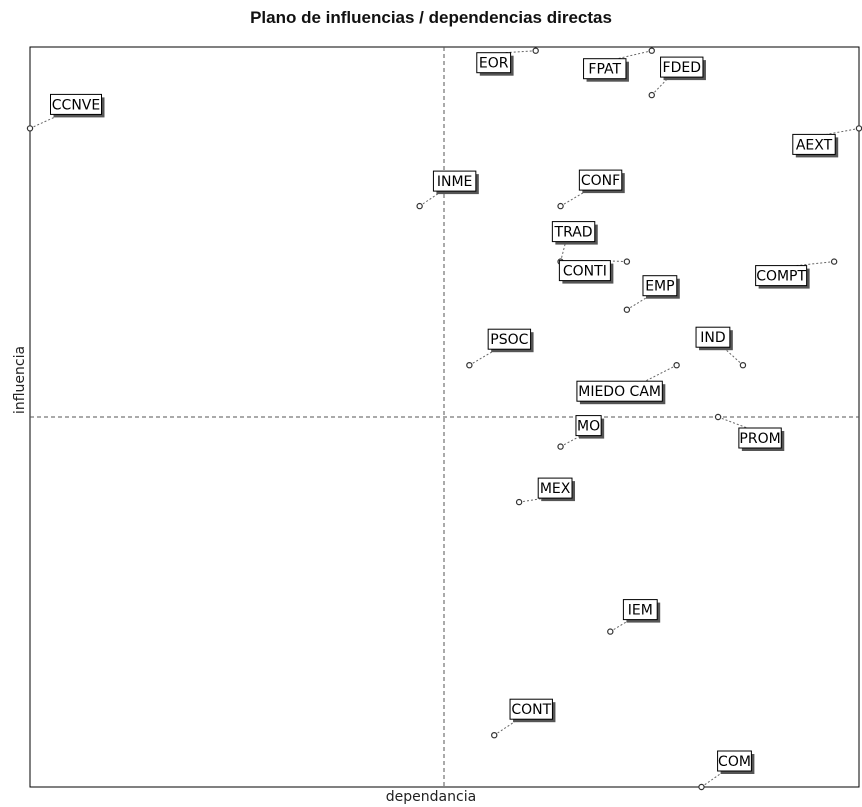 The height and width of the screenshot is (807, 862). I want to click on point-group: PSOC, so click(500, 348).